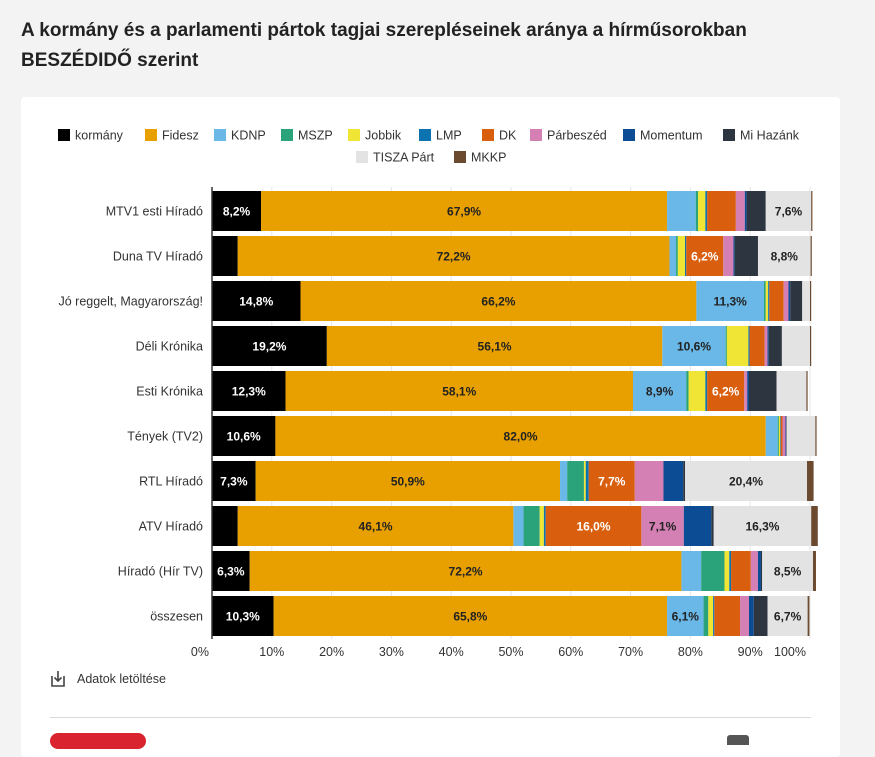  What do you see at coordinates (180, 136) in the screenshot?
I see `legend-label-fidesz: Fidesz` at bounding box center [180, 136].